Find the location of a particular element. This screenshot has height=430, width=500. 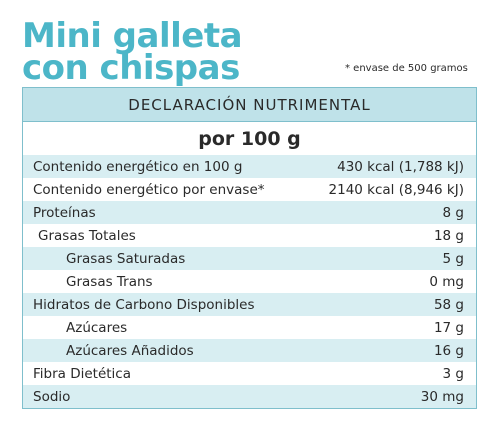

nutrient-label: Grasas Totales is located at coordinates (87, 235).